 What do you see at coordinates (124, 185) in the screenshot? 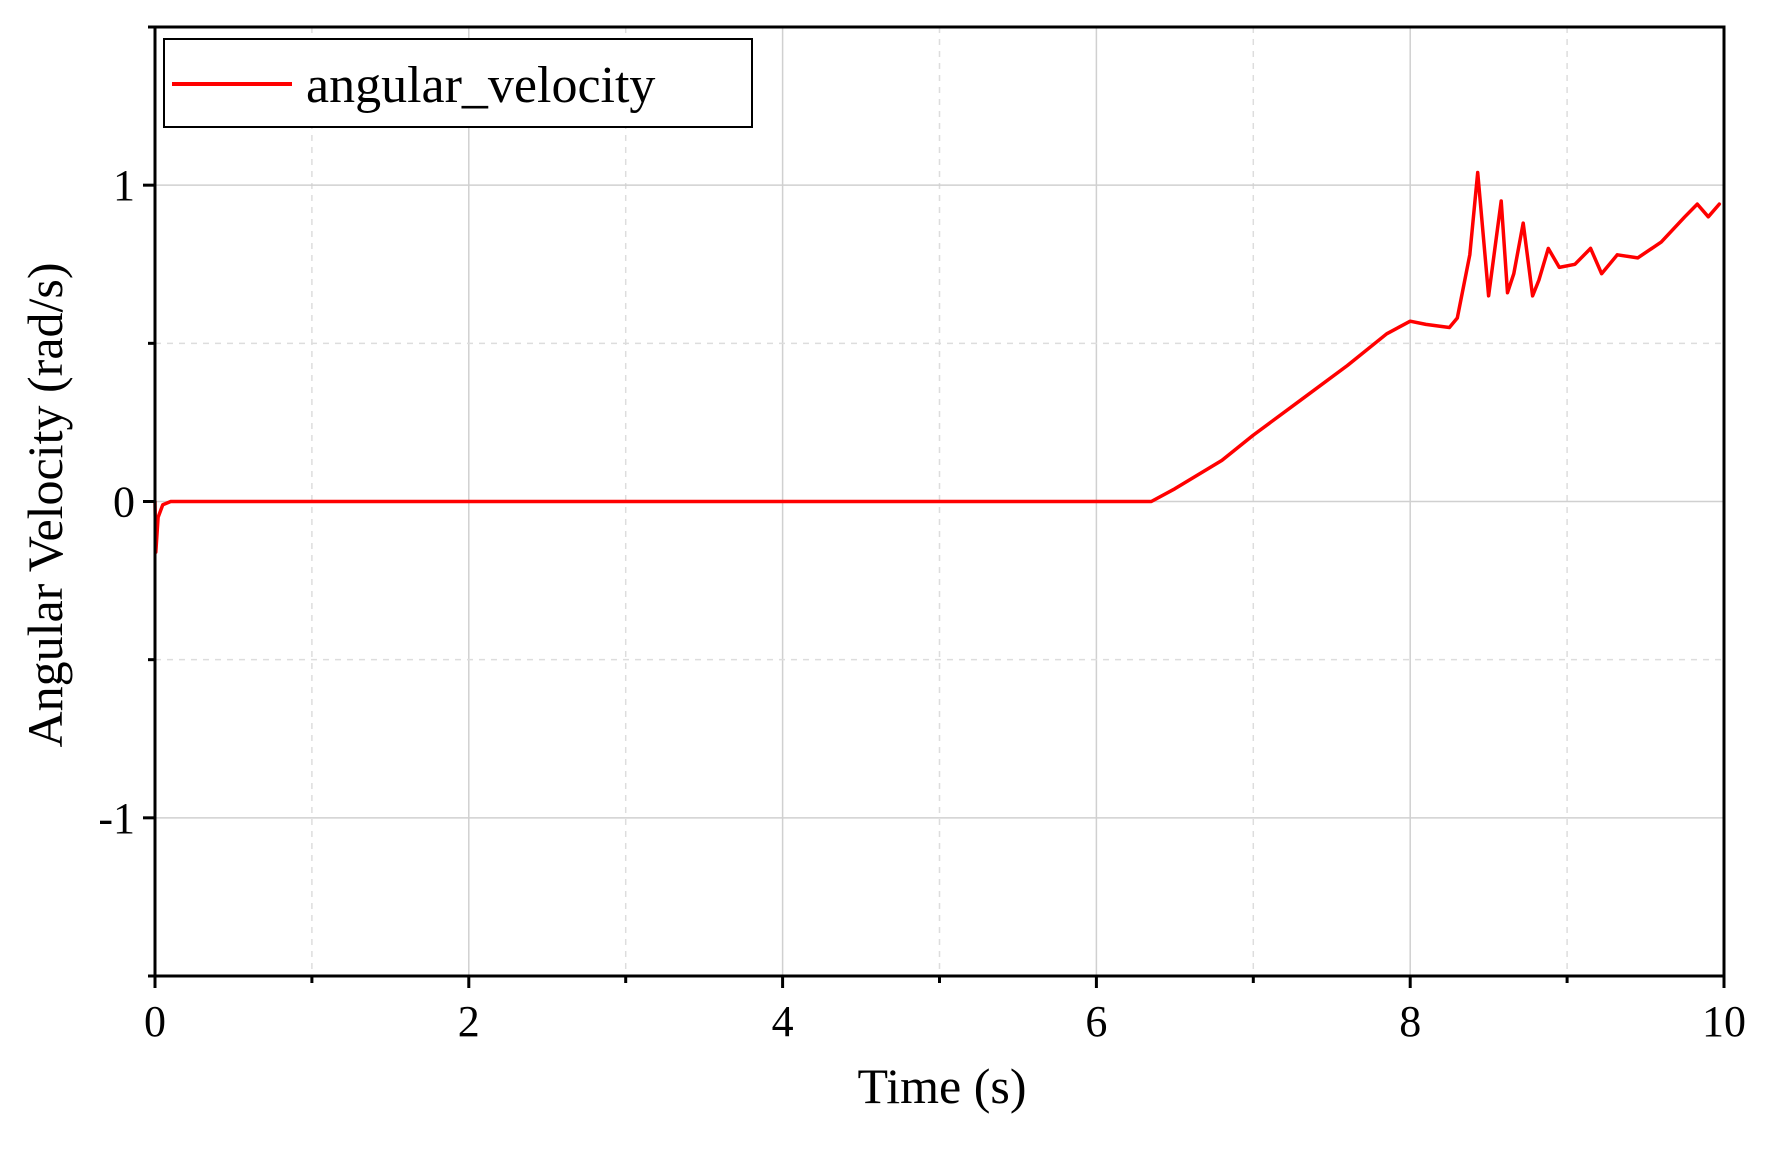
I see `y-tick-label: 1` at bounding box center [124, 185].